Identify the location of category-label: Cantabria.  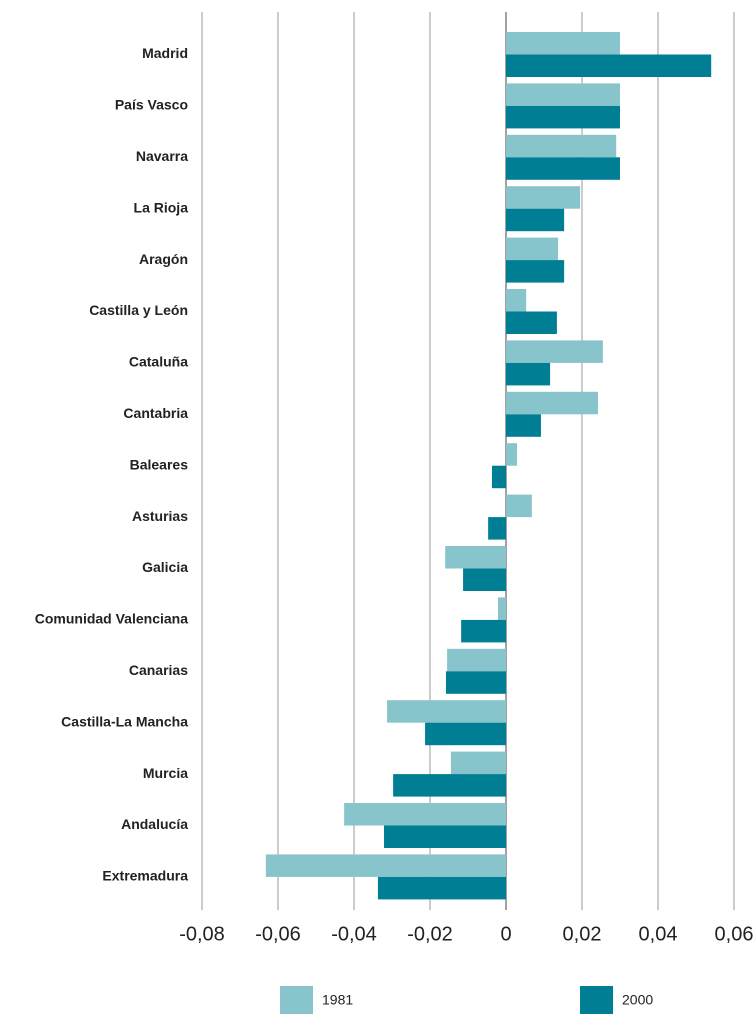
(155, 413).